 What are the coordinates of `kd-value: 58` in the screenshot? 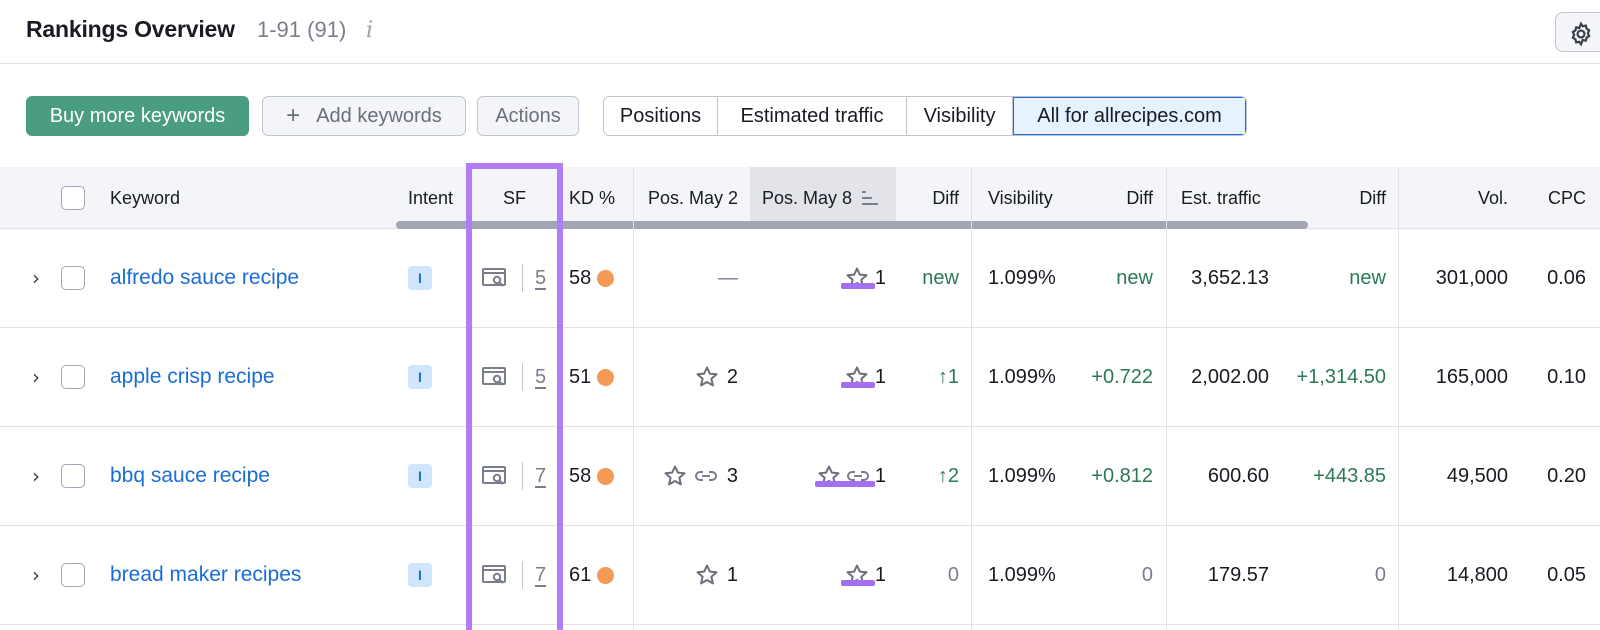 It's located at (580, 277).